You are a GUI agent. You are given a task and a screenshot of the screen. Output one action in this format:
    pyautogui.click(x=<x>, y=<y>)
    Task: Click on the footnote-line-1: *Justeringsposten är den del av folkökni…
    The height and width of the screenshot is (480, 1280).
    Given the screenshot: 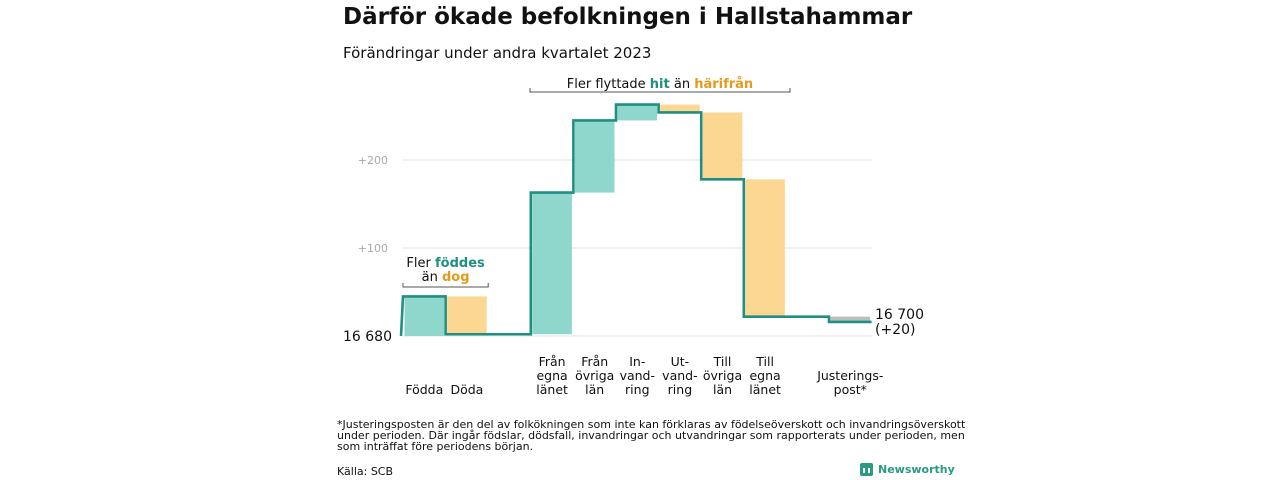 What is the action you would take?
    pyautogui.click(x=651, y=424)
    